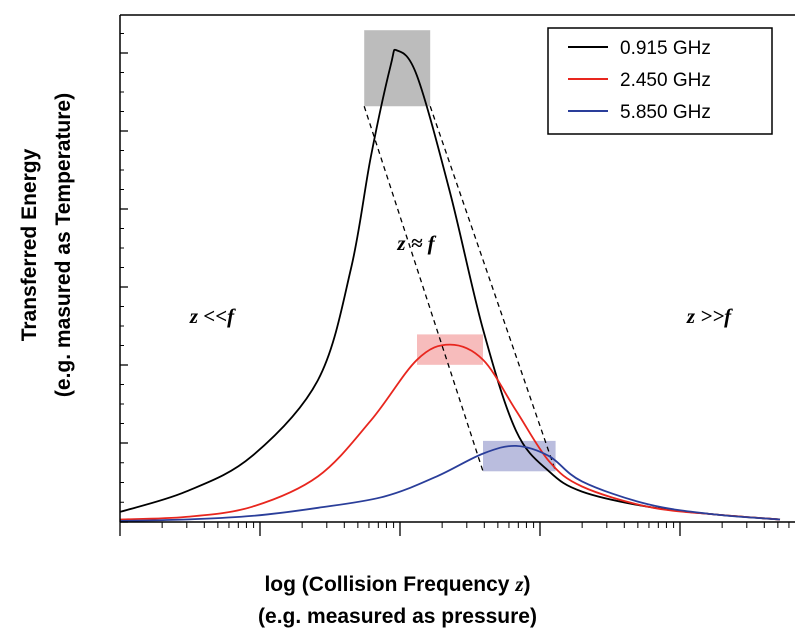 The width and height of the screenshot is (795, 637). Describe the element at coordinates (397, 616) in the screenshot. I see `x-axis-title-line2: (e.g. measured as pressure)` at that location.